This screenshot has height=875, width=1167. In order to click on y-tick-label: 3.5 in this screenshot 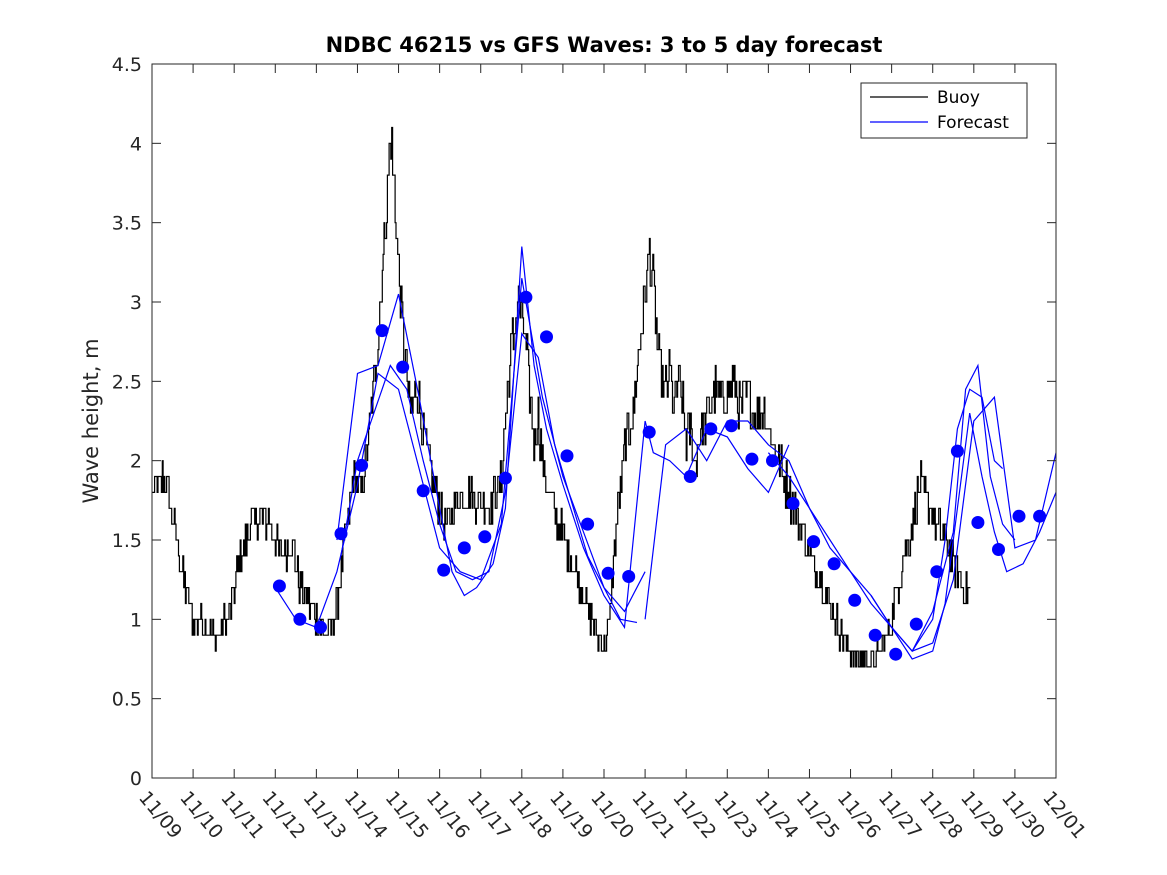, I will do `click(127, 224)`.